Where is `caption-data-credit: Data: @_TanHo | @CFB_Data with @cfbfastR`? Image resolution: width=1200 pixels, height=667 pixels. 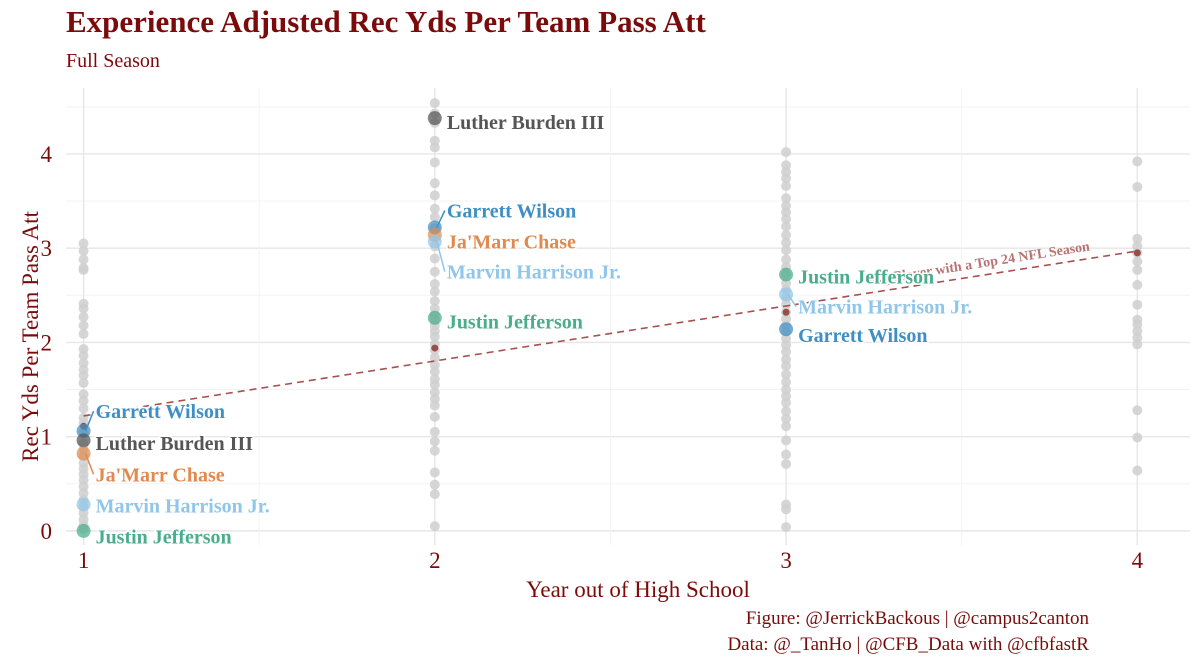 caption-data-credit: Data: @_TanHo | @CFB_Data with @cfbfastR is located at coordinates (908, 644).